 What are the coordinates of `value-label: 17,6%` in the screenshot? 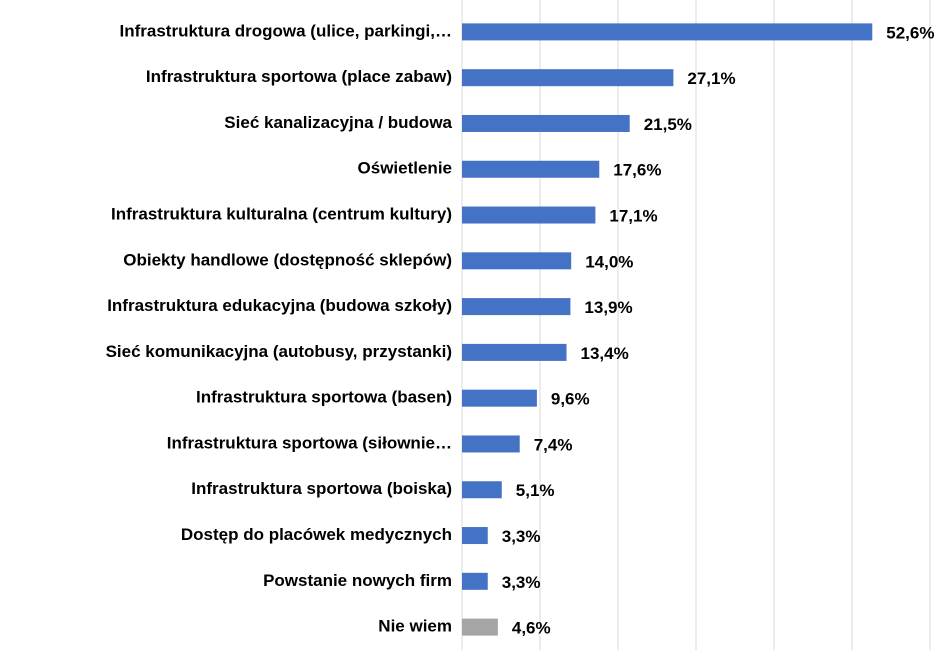 It's located at (637, 170).